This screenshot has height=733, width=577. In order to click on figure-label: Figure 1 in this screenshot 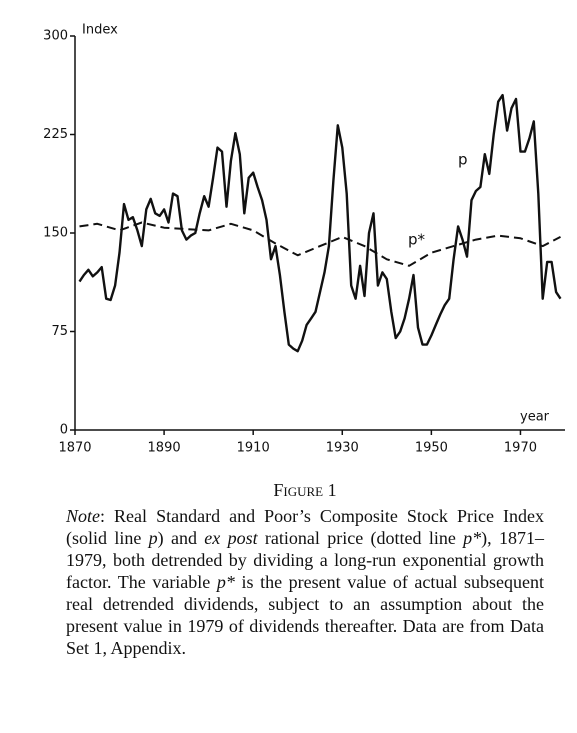, I will do `click(305, 490)`.